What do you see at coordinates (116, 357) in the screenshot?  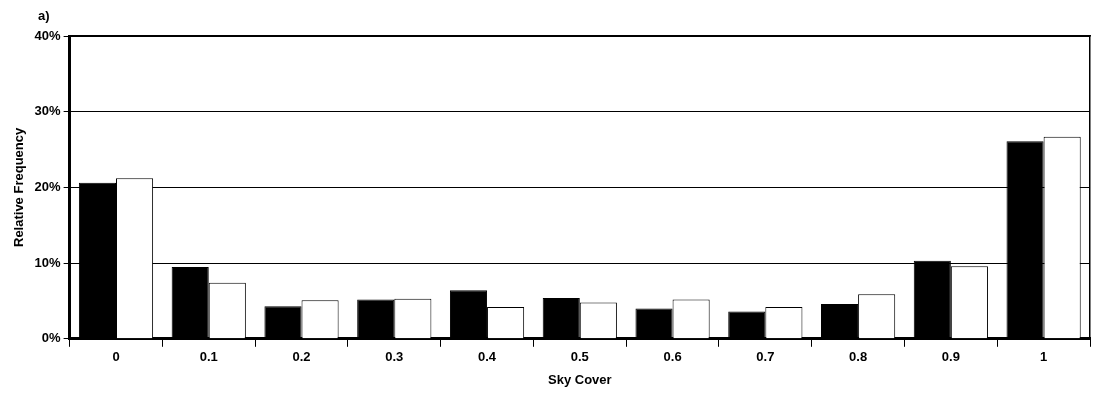 I see `x-tick-label: 0` at bounding box center [116, 357].